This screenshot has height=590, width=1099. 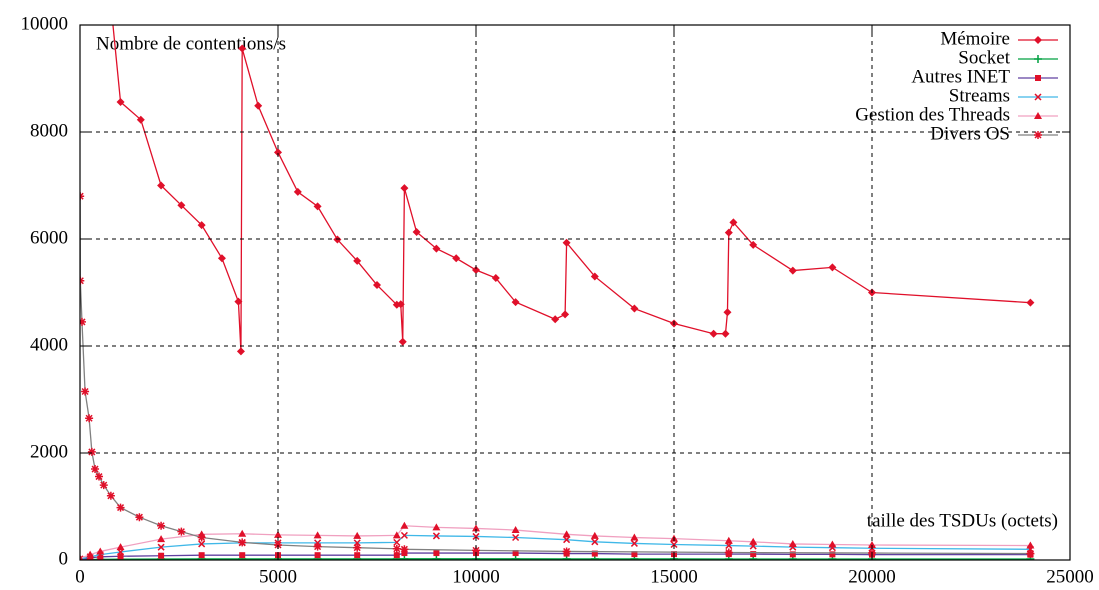 I want to click on x-tick-label: 25000, so click(x=1070, y=576).